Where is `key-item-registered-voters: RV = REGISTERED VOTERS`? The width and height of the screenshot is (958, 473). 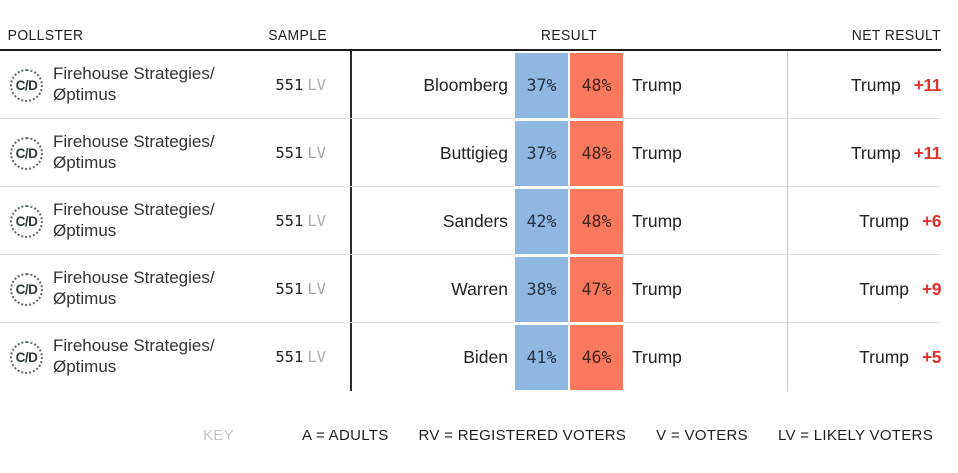 key-item-registered-voters: RV = REGISTERED VOTERS is located at coordinates (522, 435).